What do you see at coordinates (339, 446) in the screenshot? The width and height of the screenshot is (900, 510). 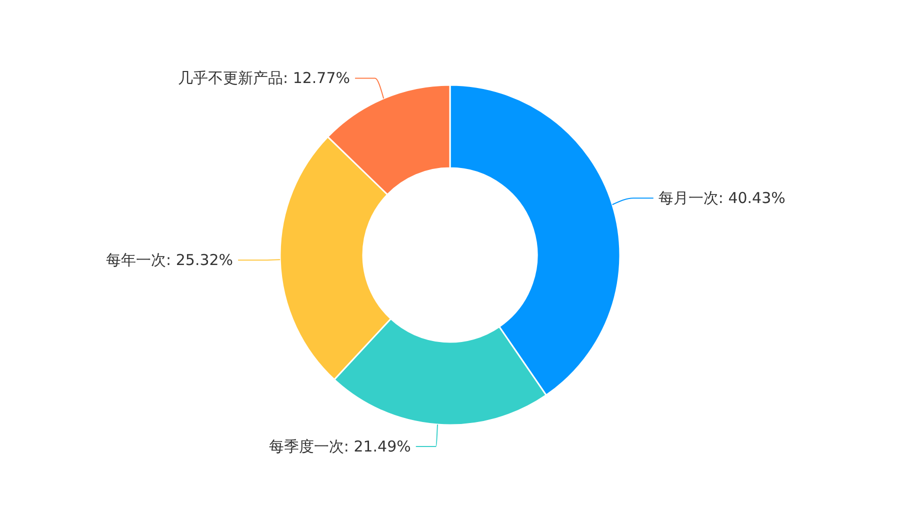 I see `slice-label: 每季度一次: 21.49%` at bounding box center [339, 446].